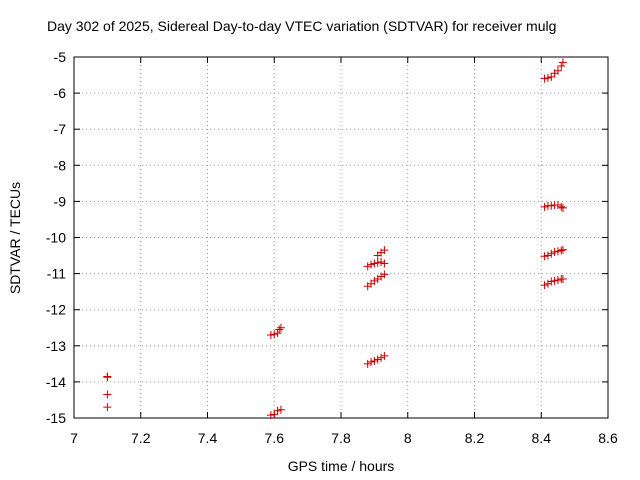 The image size is (640, 480). Describe the element at coordinates (56, 274) in the screenshot. I see `y-tick-label: -11` at that location.